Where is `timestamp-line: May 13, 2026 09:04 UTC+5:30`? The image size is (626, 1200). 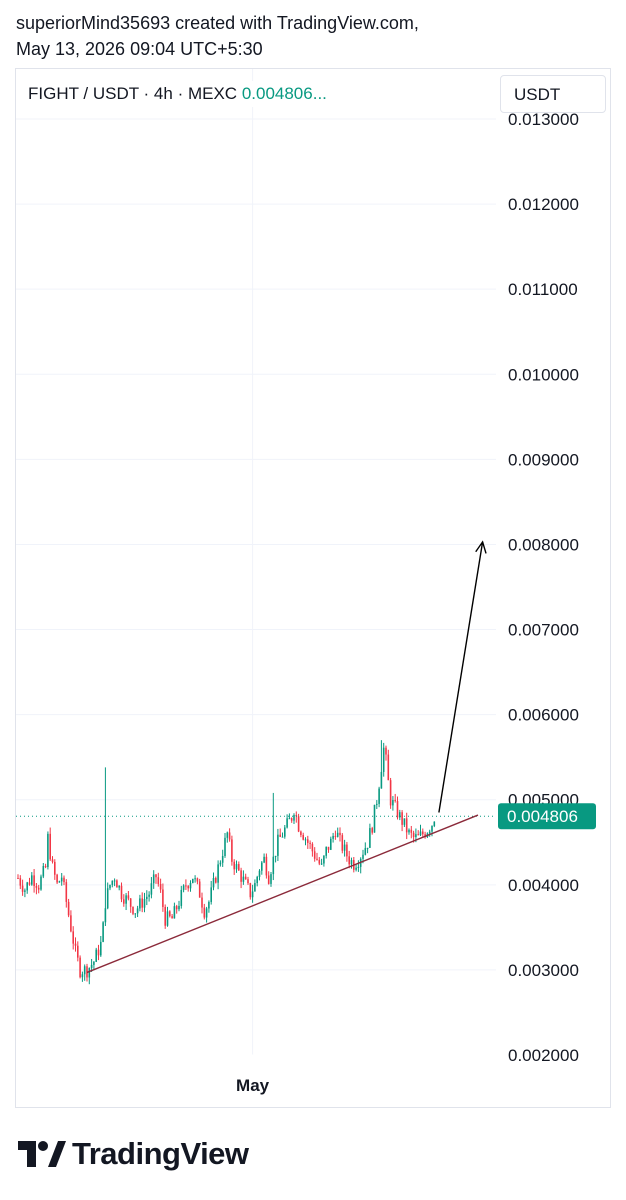 timestamp-line: May 13, 2026 09:04 UTC+5:30 is located at coordinates (139, 49).